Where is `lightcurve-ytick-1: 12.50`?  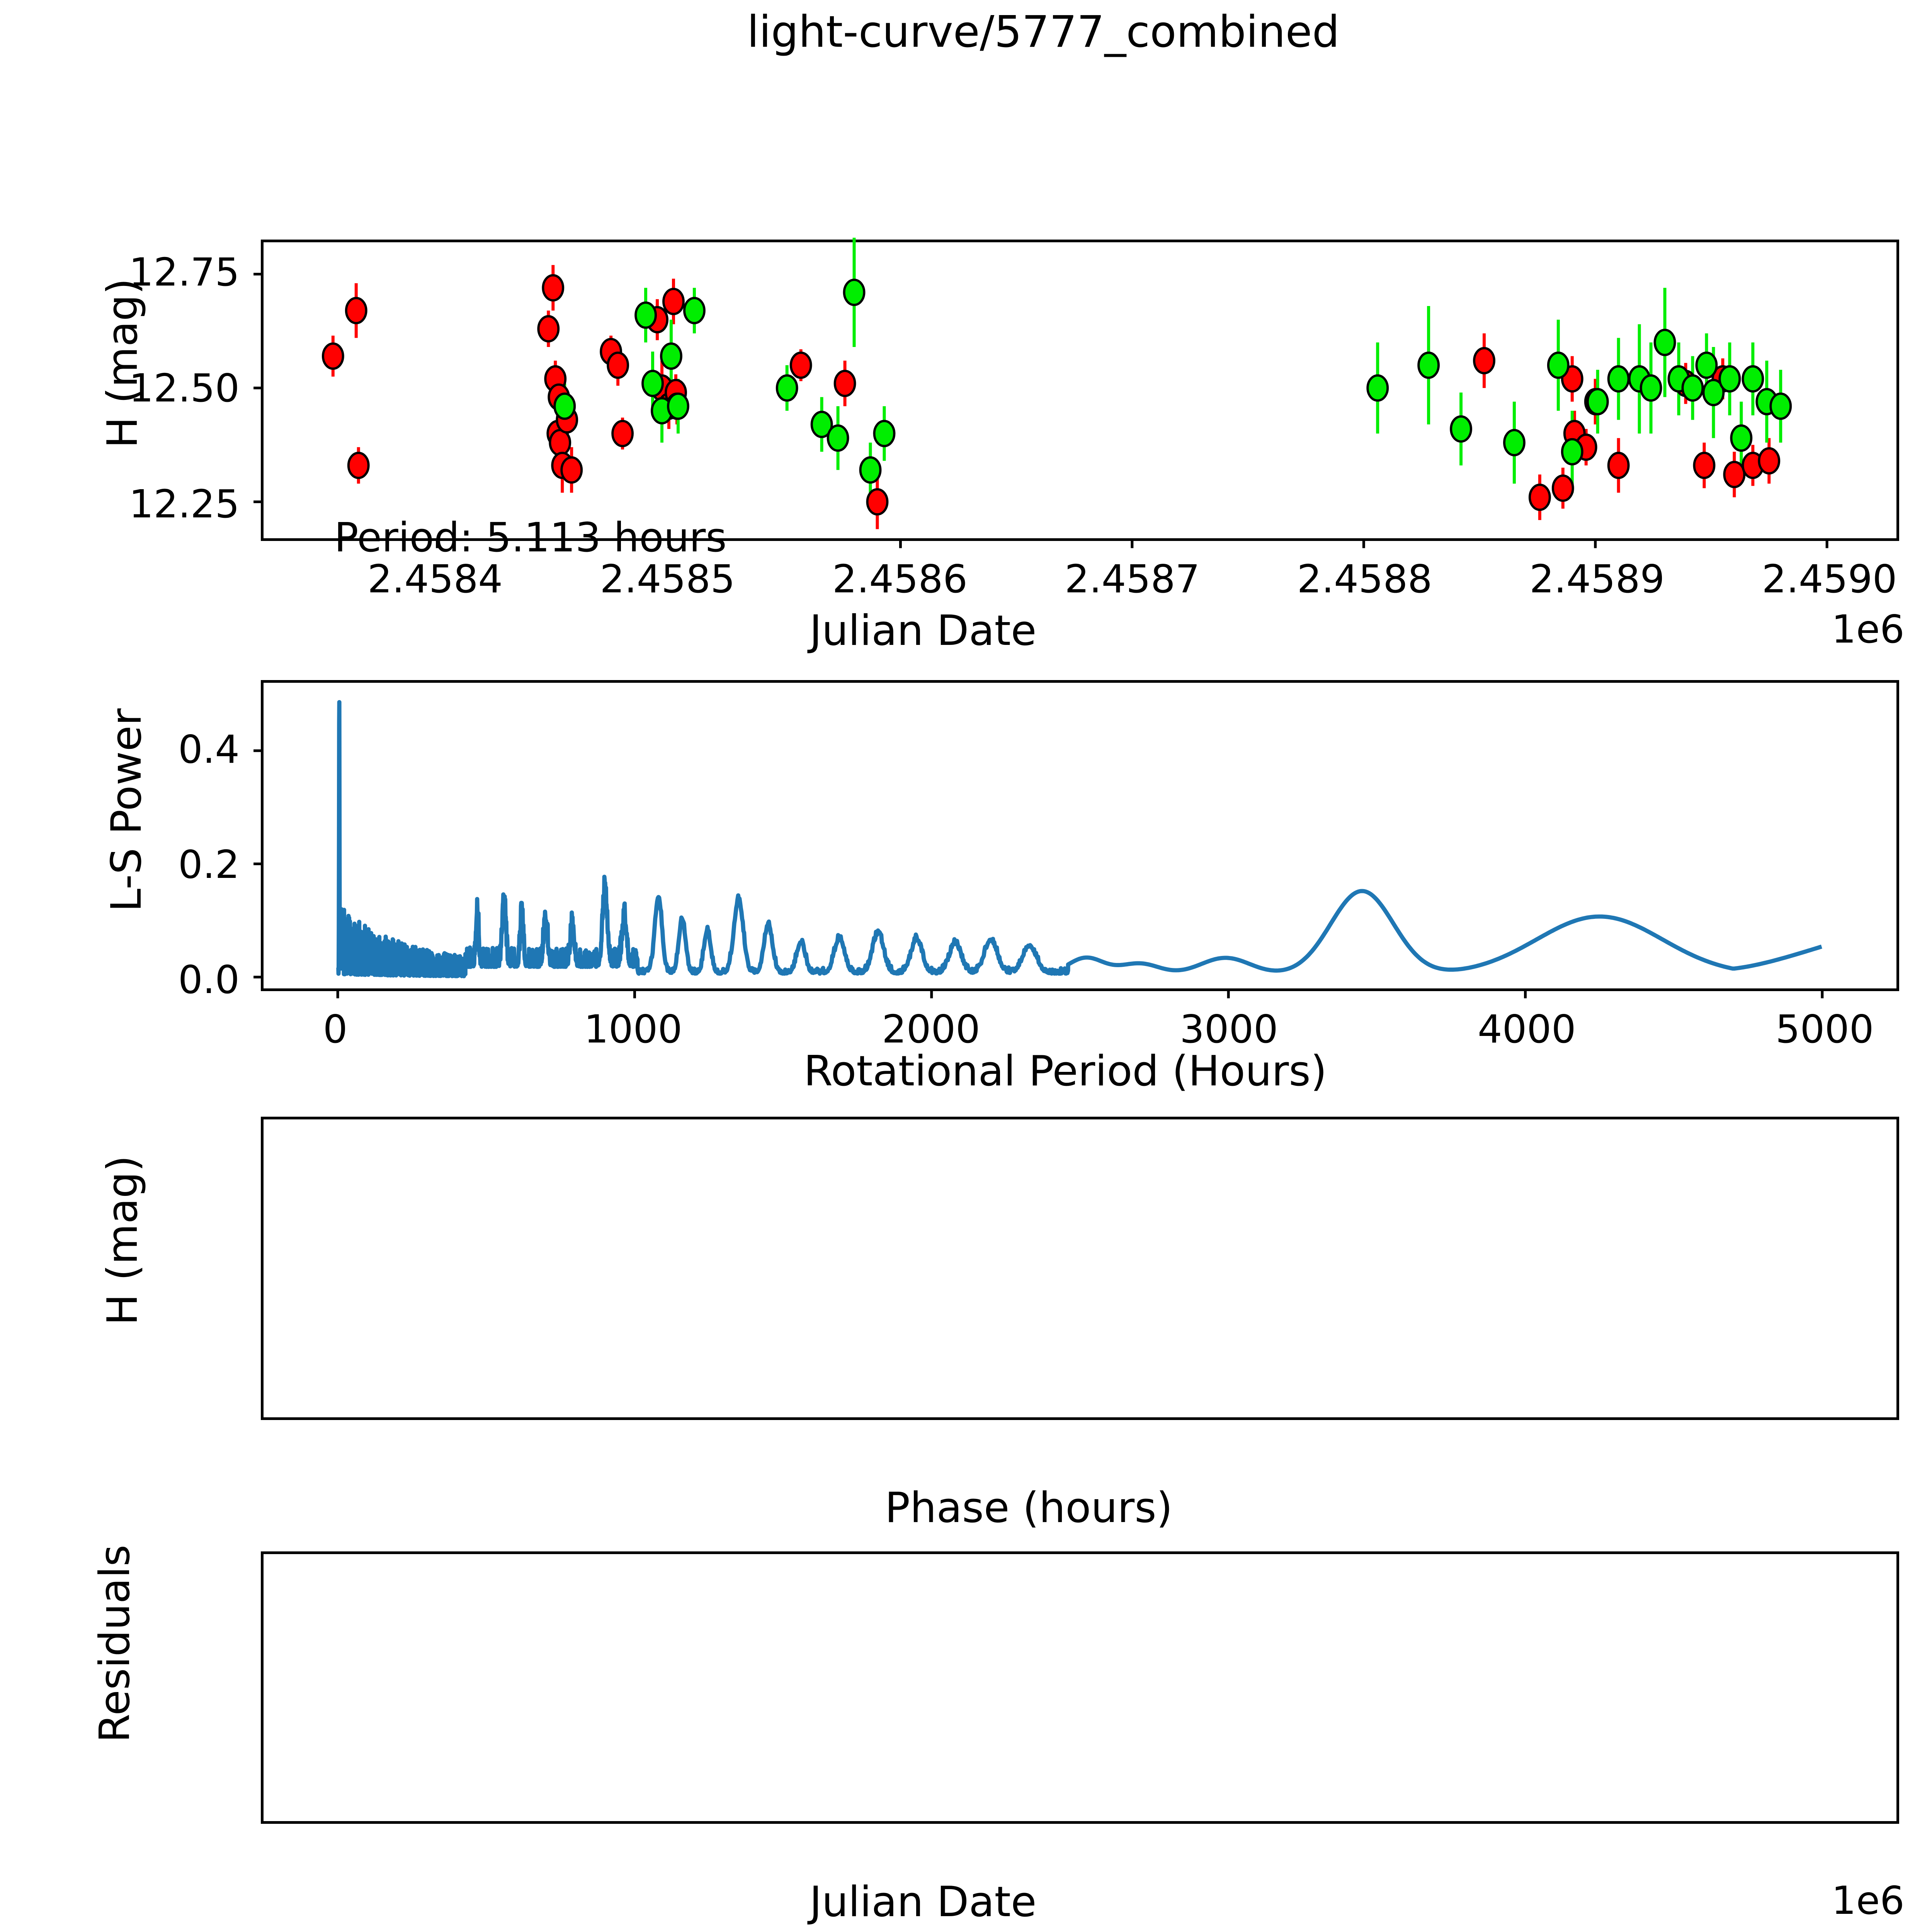 lightcurve-ytick-1: 12.50 is located at coordinates (184, 388).